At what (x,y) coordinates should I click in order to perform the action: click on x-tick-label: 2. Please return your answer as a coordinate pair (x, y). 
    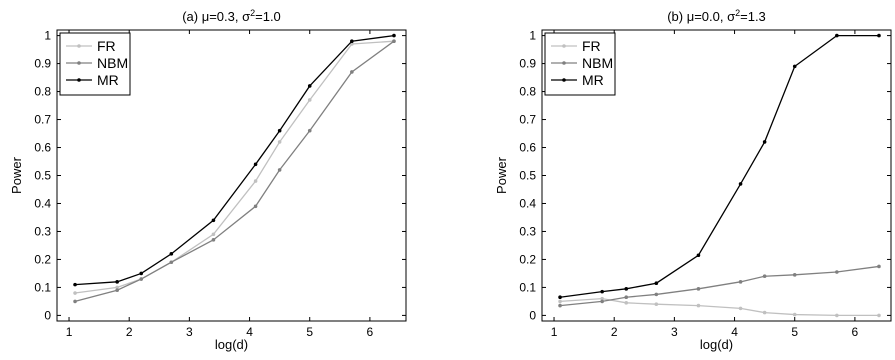
    Looking at the image, I should click on (614, 332).